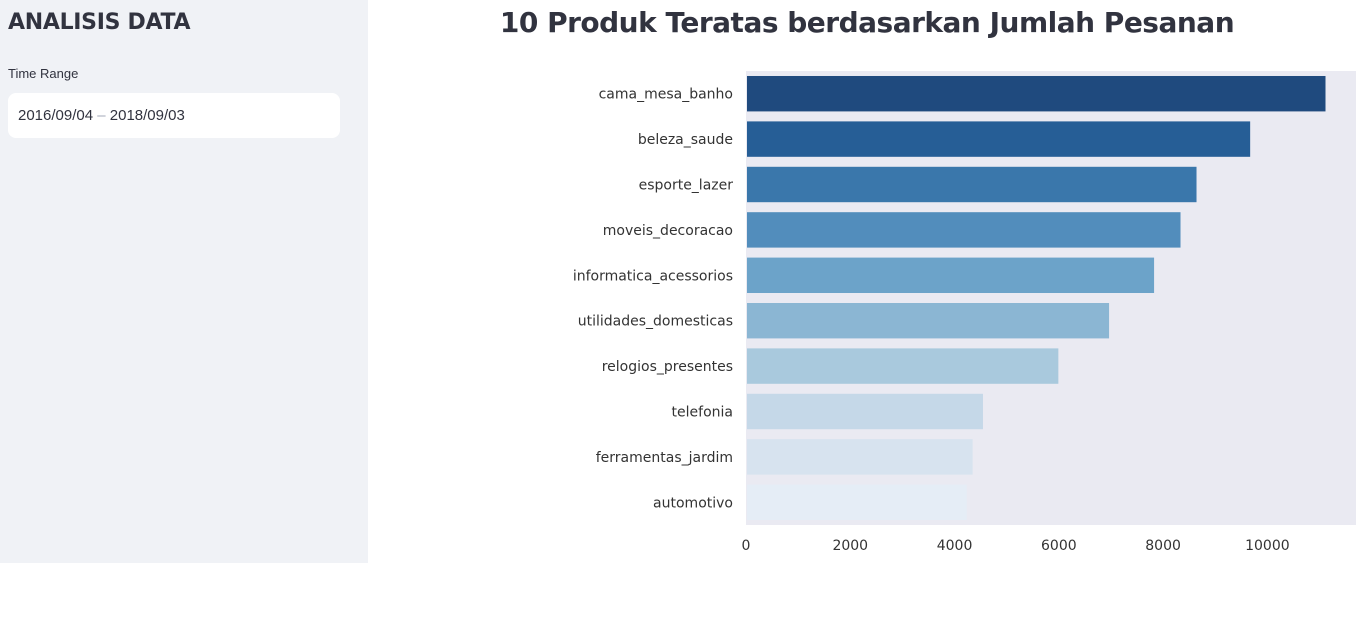 This screenshot has width=1366, height=638. Describe the element at coordinates (964, 230) in the screenshot. I see `bar-moveis_decoracao` at that location.